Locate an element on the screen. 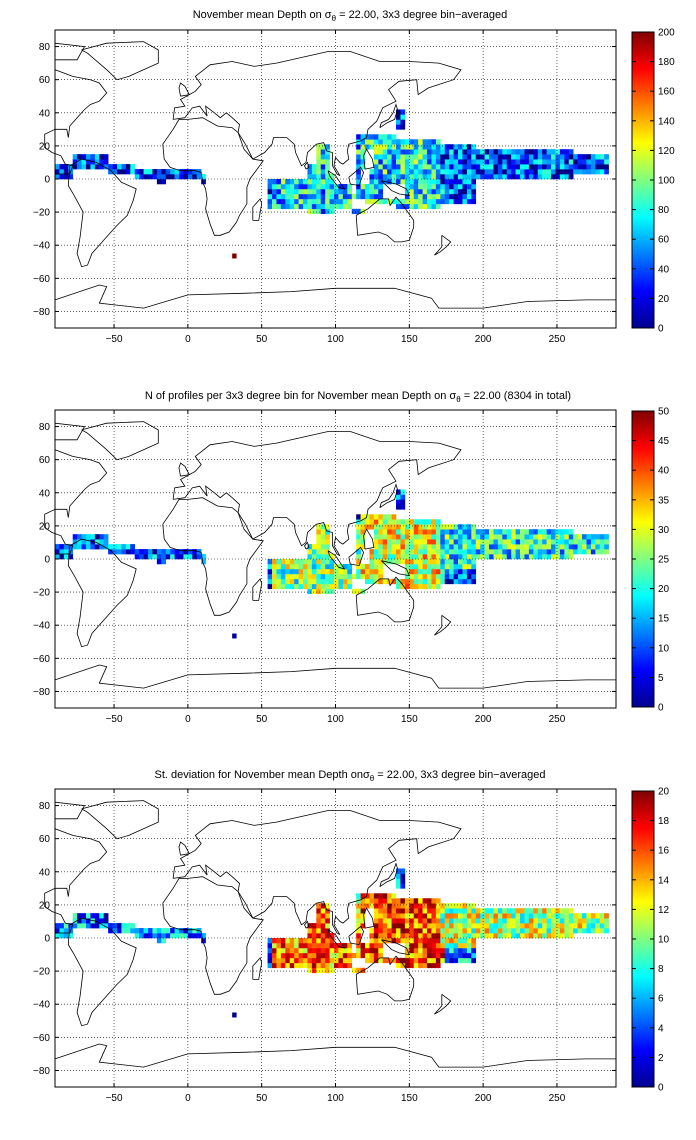 The width and height of the screenshot is (696, 1140). colorbar-tick-label: 25 is located at coordinates (664, 560).